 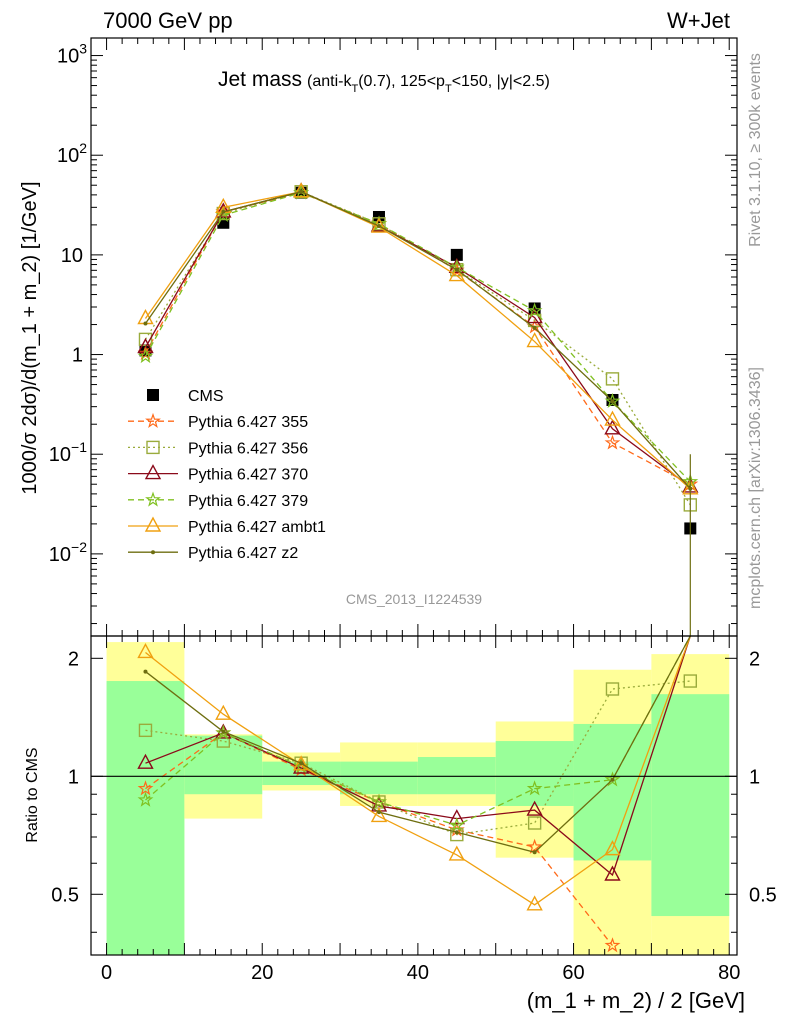 I want to click on legend-item: Pythia 6.427 z2, so click(x=213, y=553).